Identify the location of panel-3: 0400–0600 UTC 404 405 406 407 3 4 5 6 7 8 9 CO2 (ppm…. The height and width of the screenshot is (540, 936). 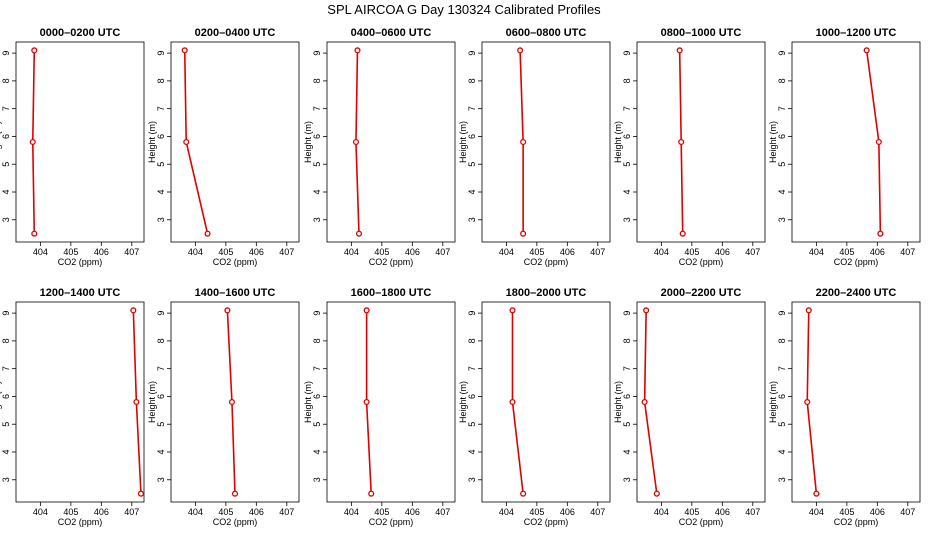
(379, 147).